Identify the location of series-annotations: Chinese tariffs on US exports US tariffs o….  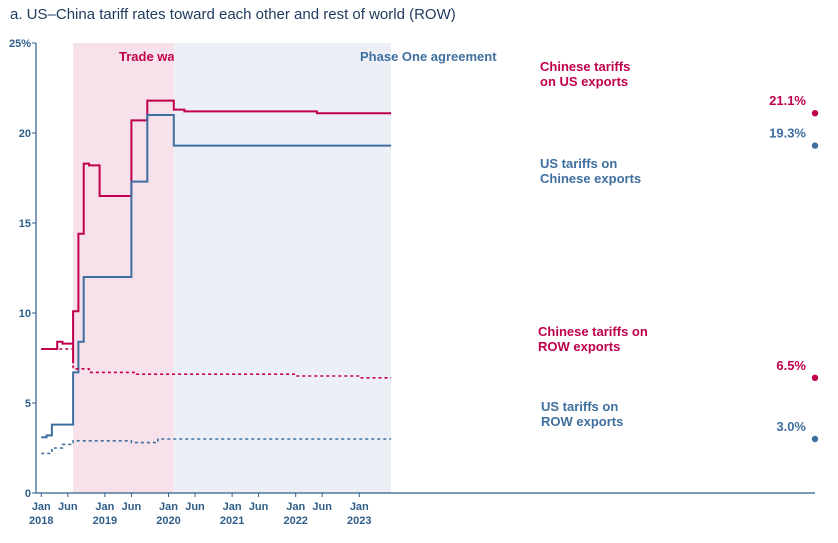
(593, 244).